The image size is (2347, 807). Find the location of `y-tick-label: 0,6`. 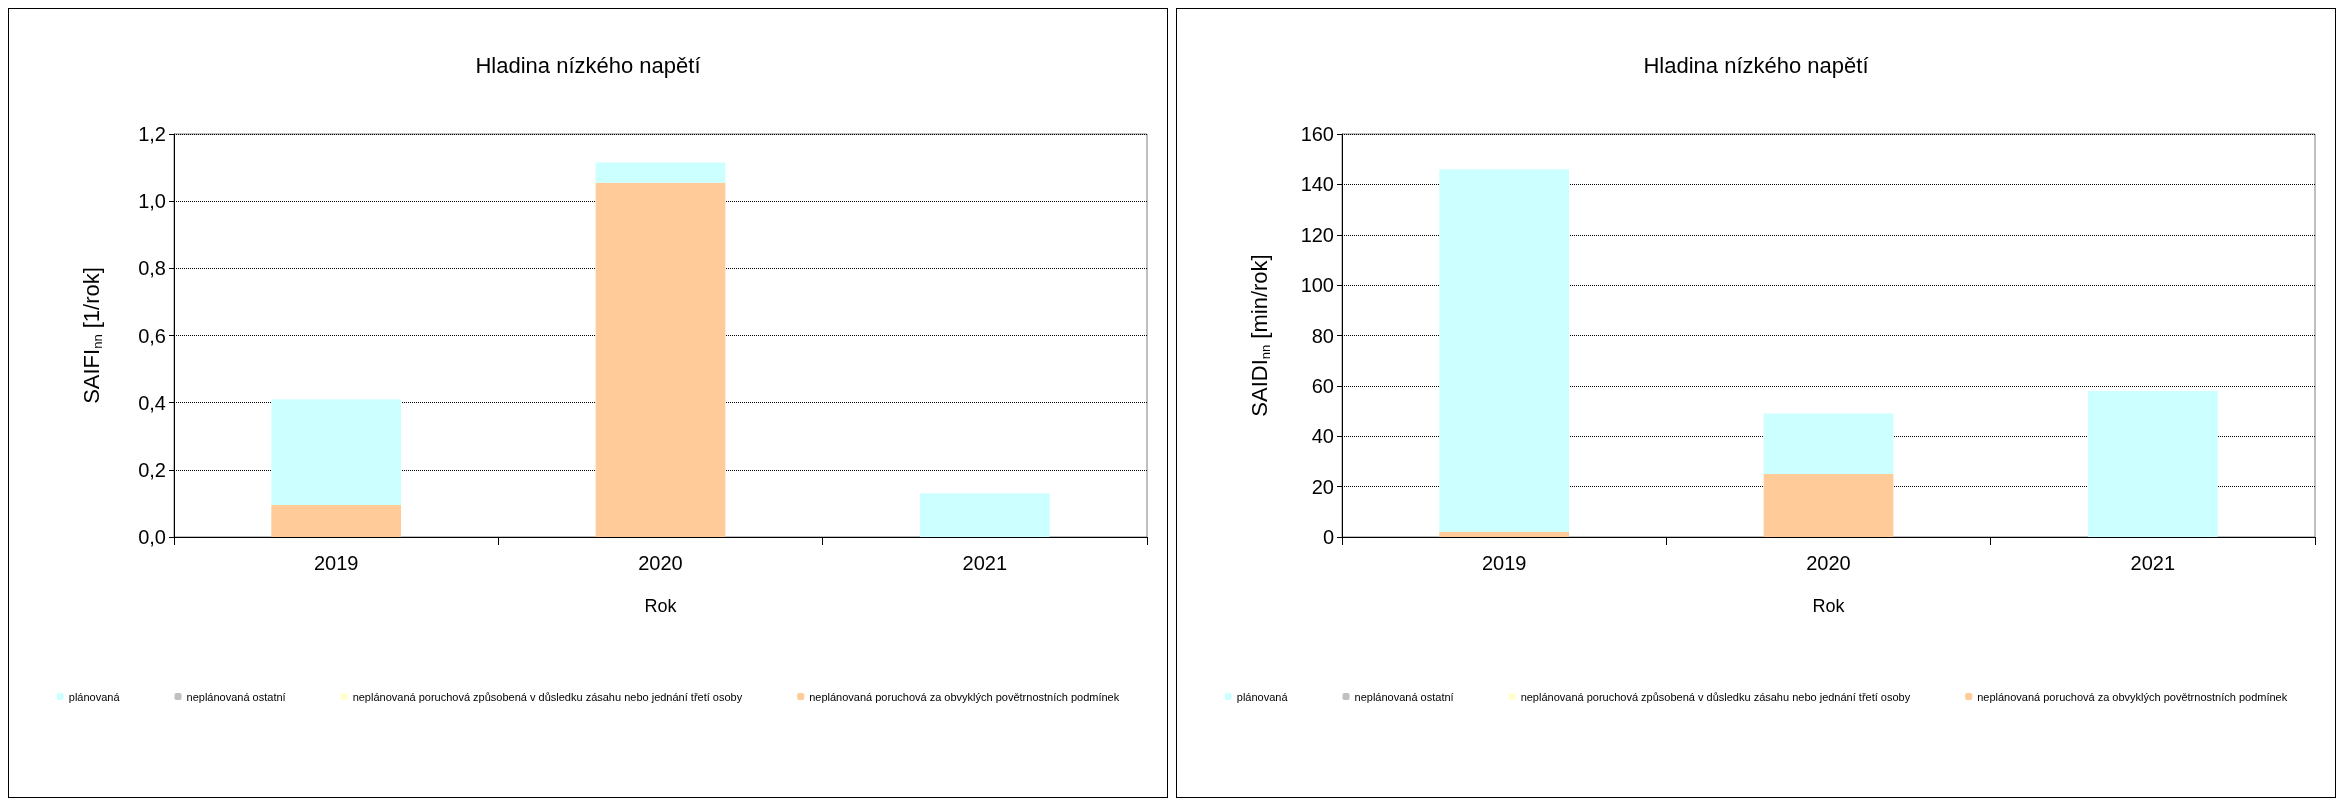

y-tick-label: 0,6 is located at coordinates (152, 335).